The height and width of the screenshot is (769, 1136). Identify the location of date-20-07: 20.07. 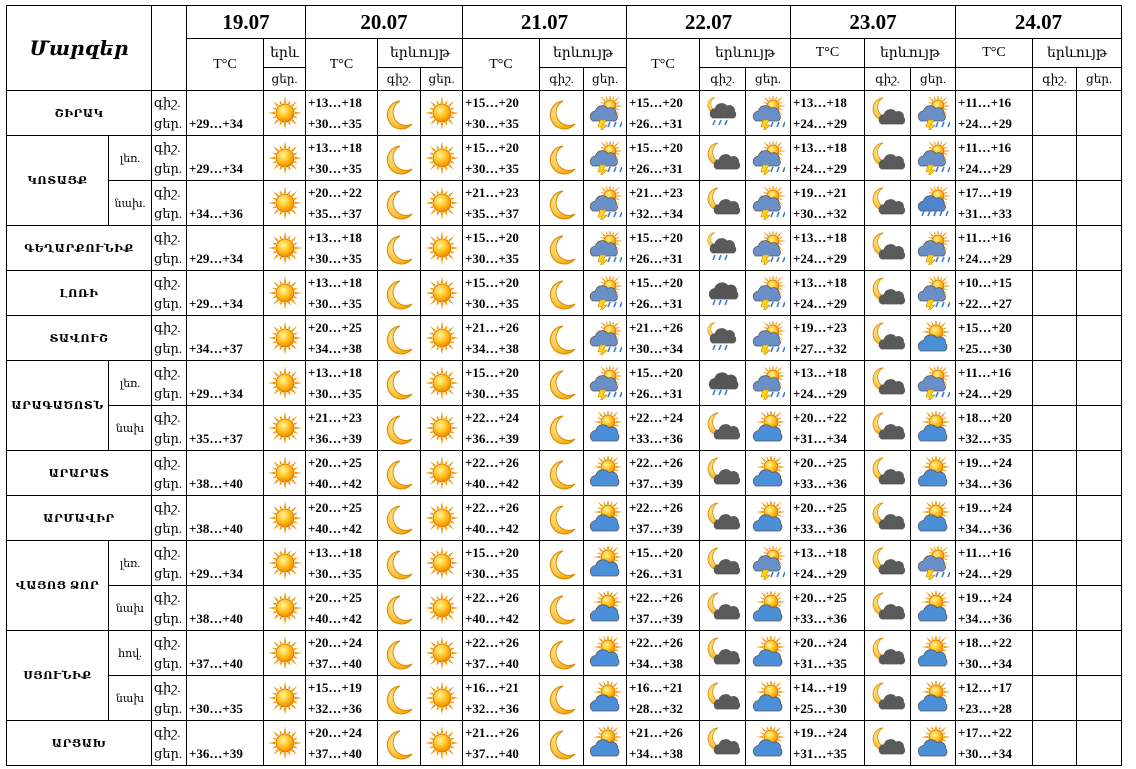
(384, 22).